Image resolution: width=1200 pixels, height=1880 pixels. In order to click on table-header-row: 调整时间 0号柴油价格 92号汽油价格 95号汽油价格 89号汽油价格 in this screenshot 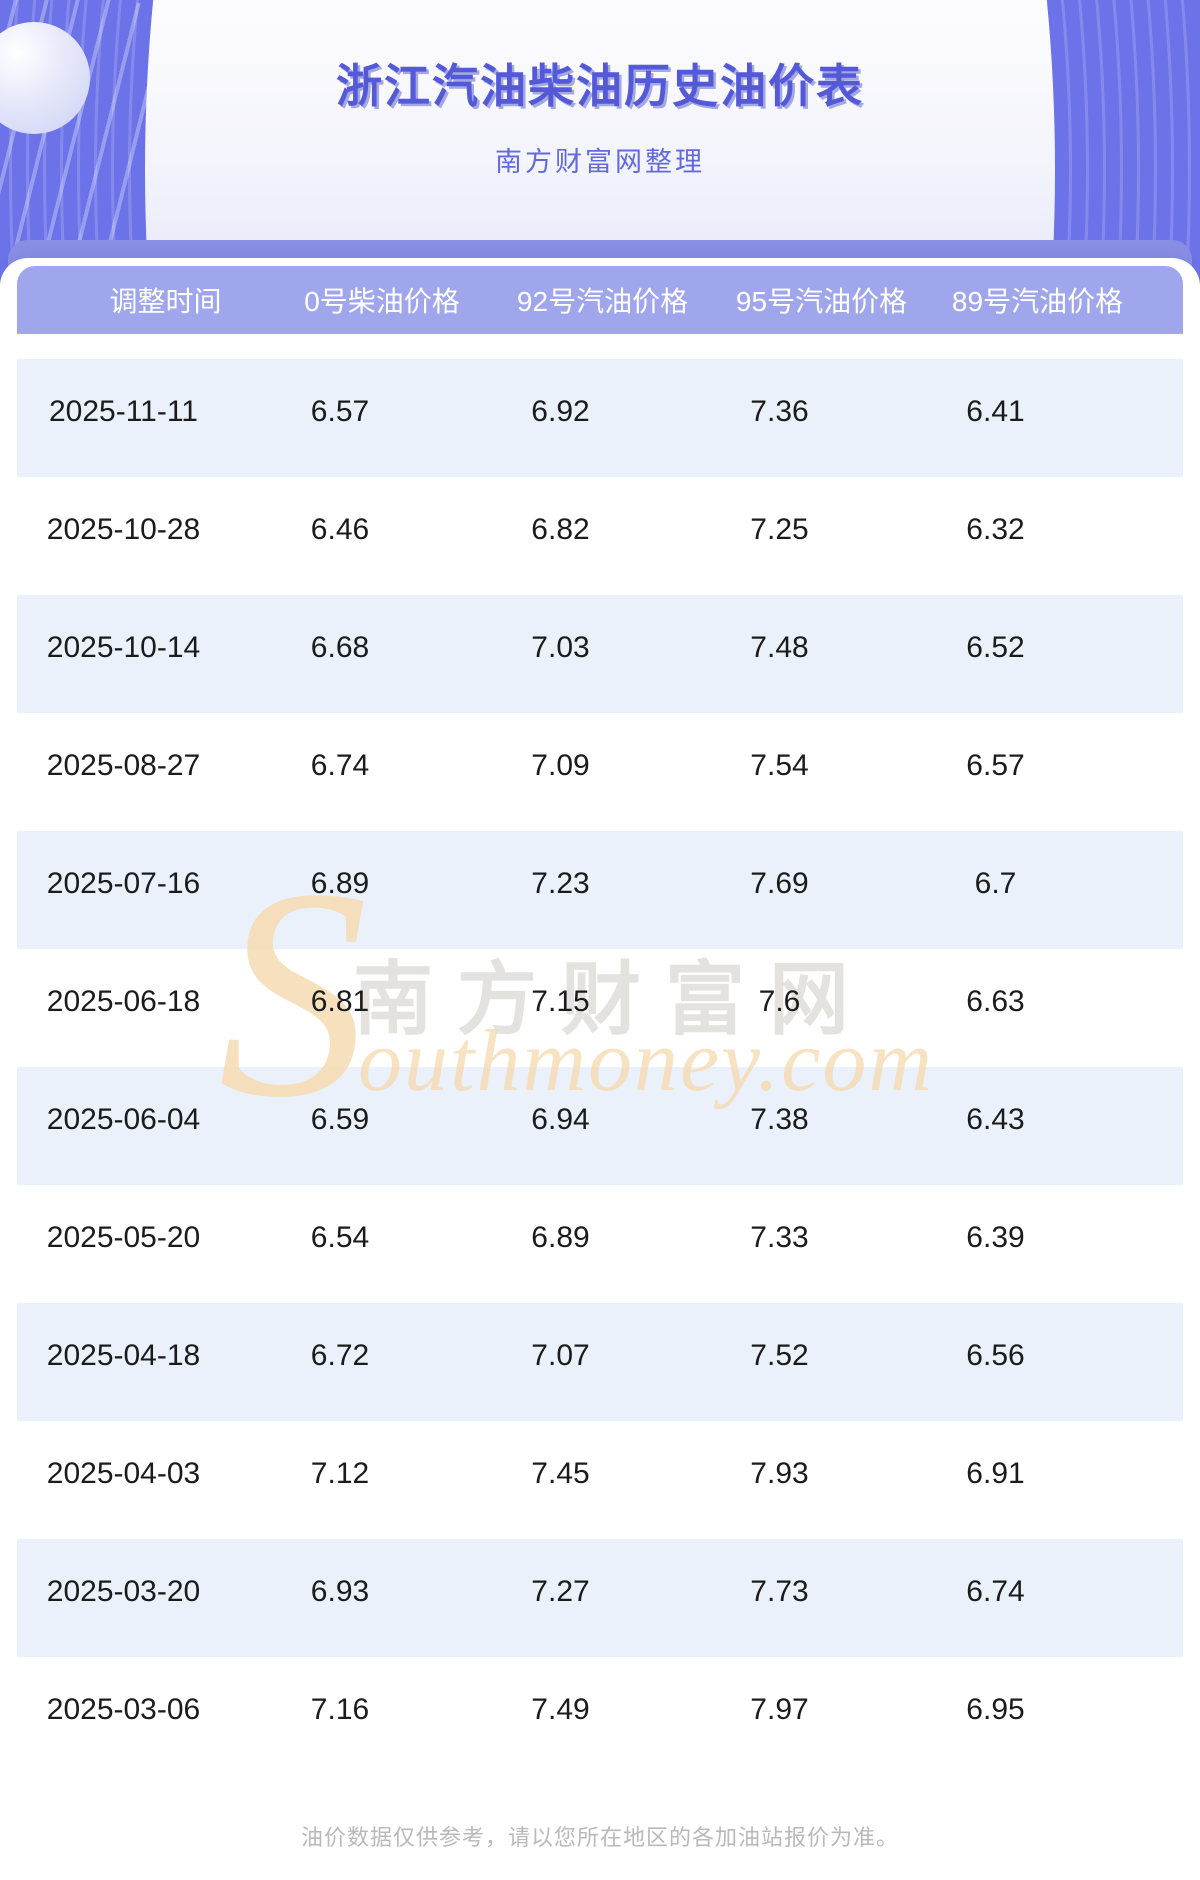, I will do `click(621, 300)`.